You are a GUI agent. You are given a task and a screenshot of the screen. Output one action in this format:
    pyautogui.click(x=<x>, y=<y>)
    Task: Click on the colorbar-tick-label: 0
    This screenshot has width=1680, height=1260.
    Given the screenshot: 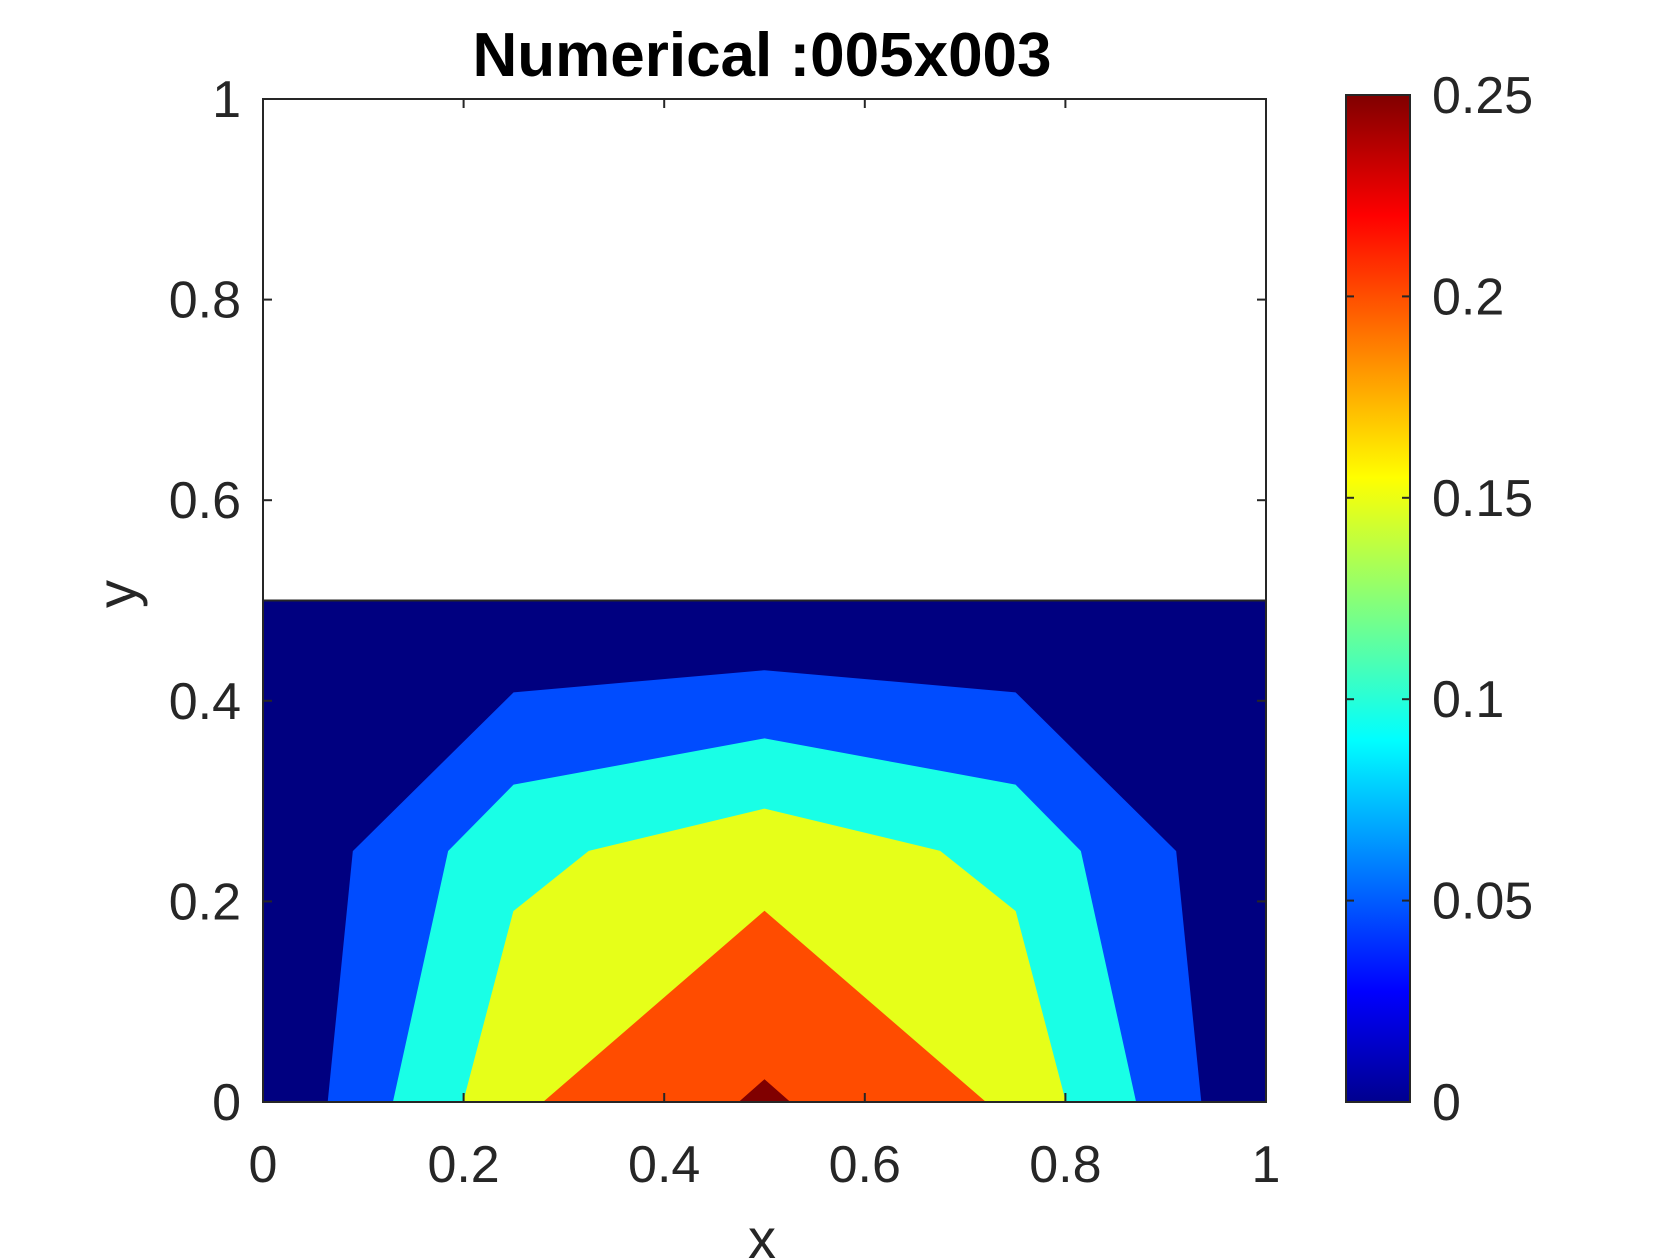 What is the action you would take?
    pyautogui.click(x=1446, y=1103)
    